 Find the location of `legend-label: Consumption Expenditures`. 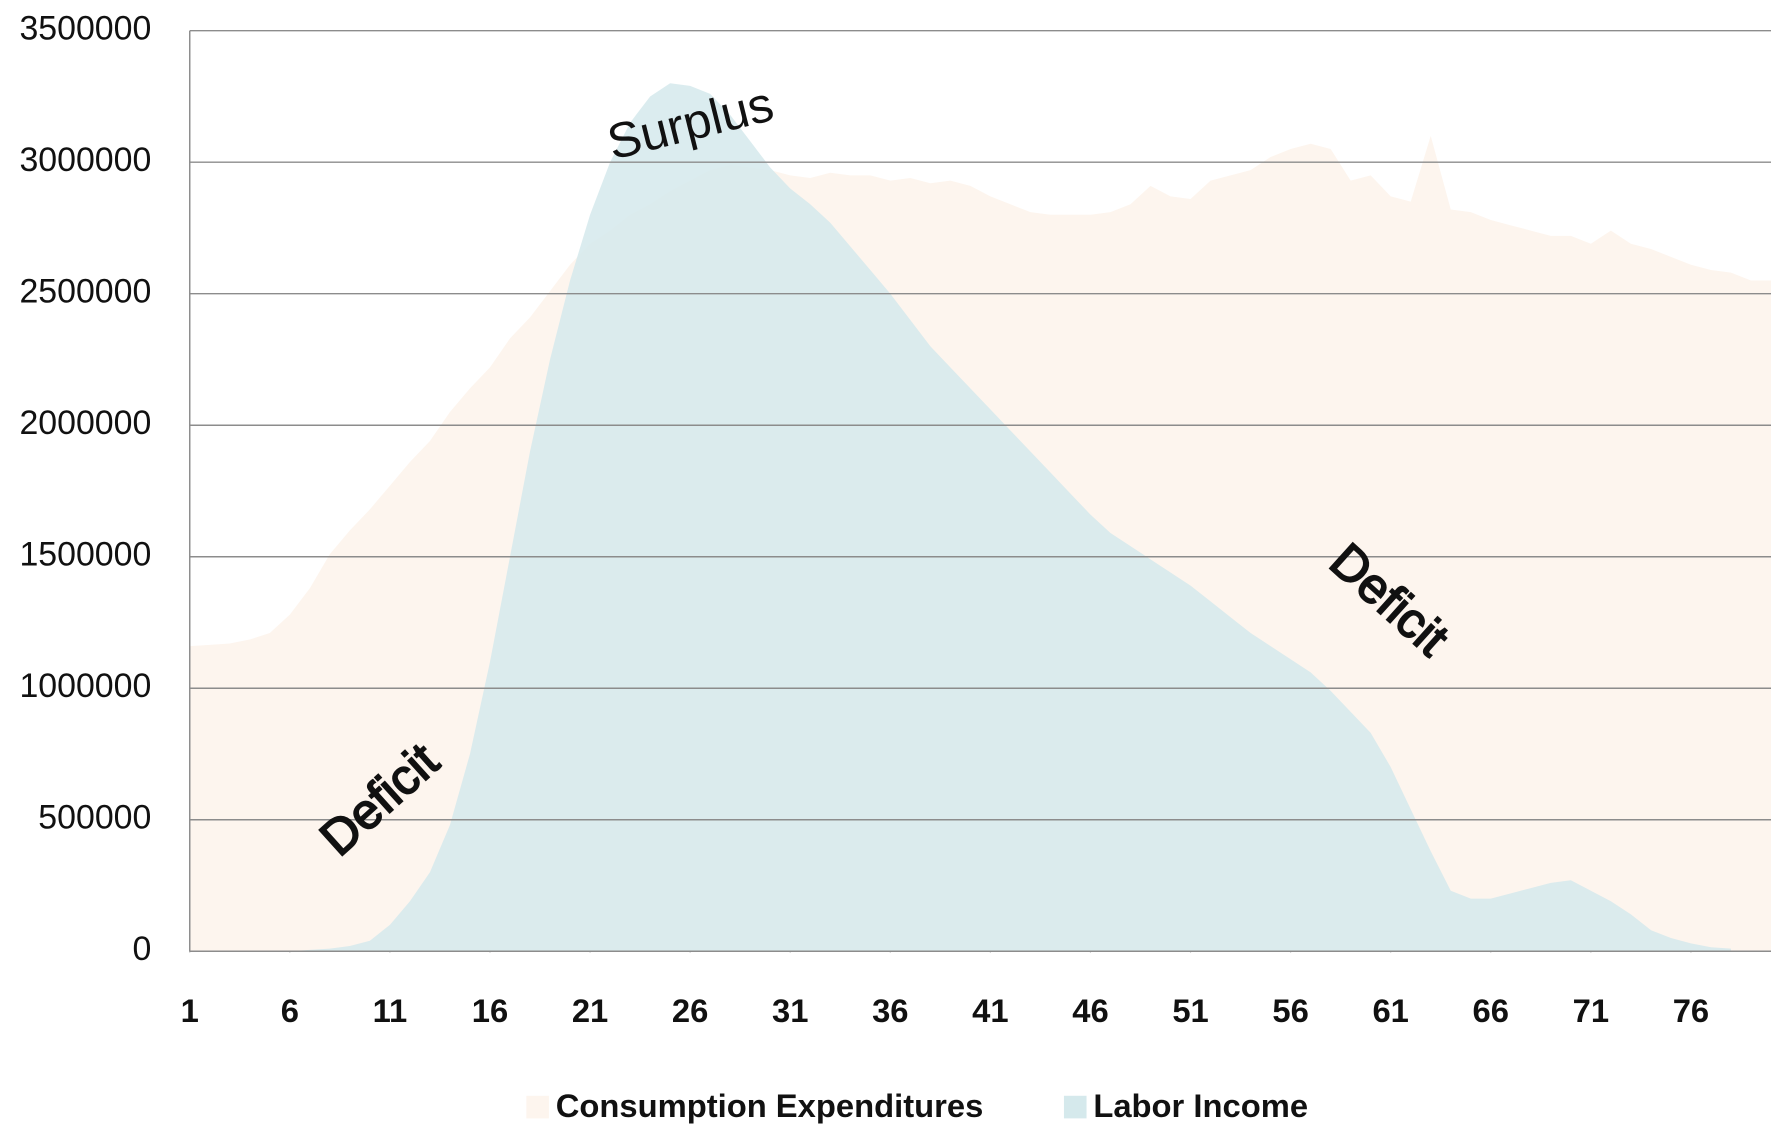

legend-label: Consumption Expenditures is located at coordinates (770, 1105).